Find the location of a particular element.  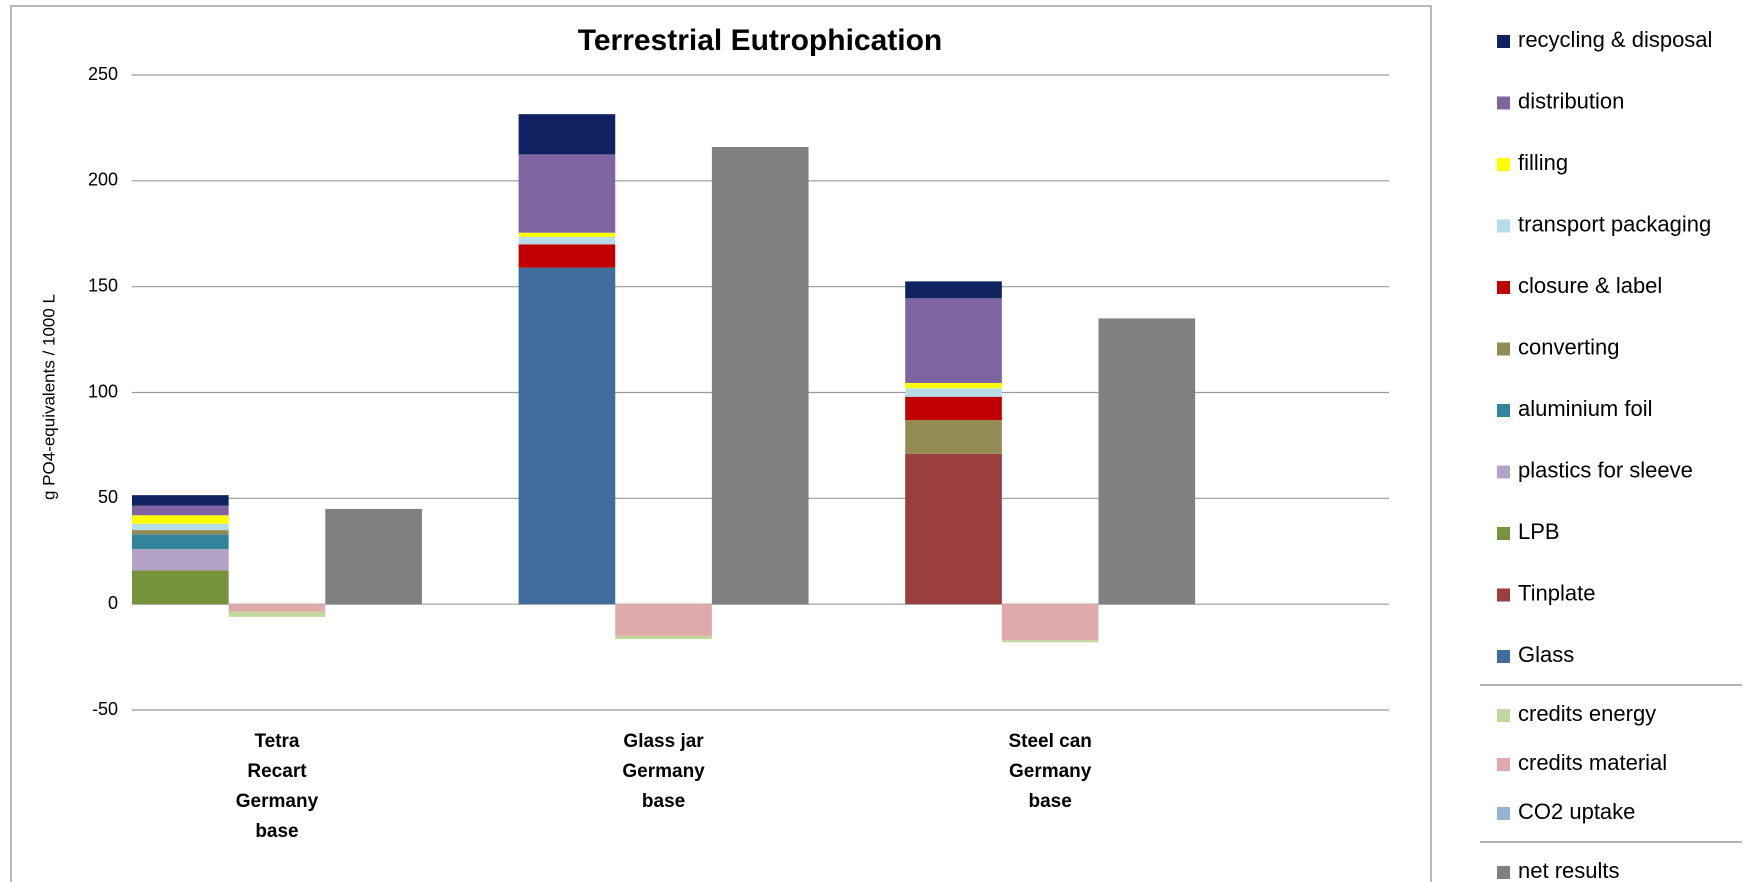

x-tick-label: Steel can is located at coordinates (1049, 741).